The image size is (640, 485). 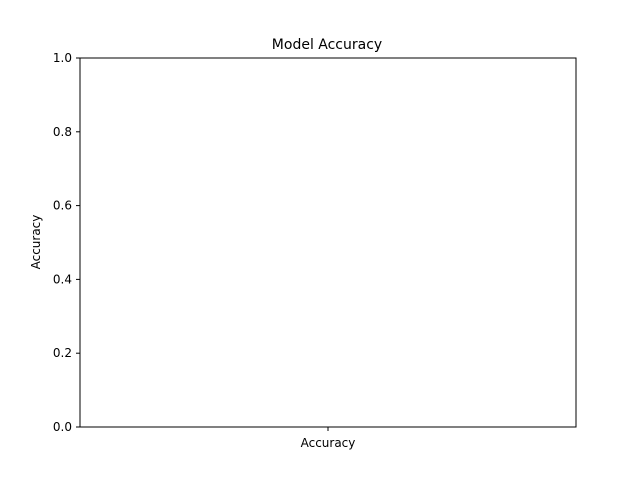 What do you see at coordinates (62, 279) in the screenshot?
I see `y-tick-label: 0.4` at bounding box center [62, 279].